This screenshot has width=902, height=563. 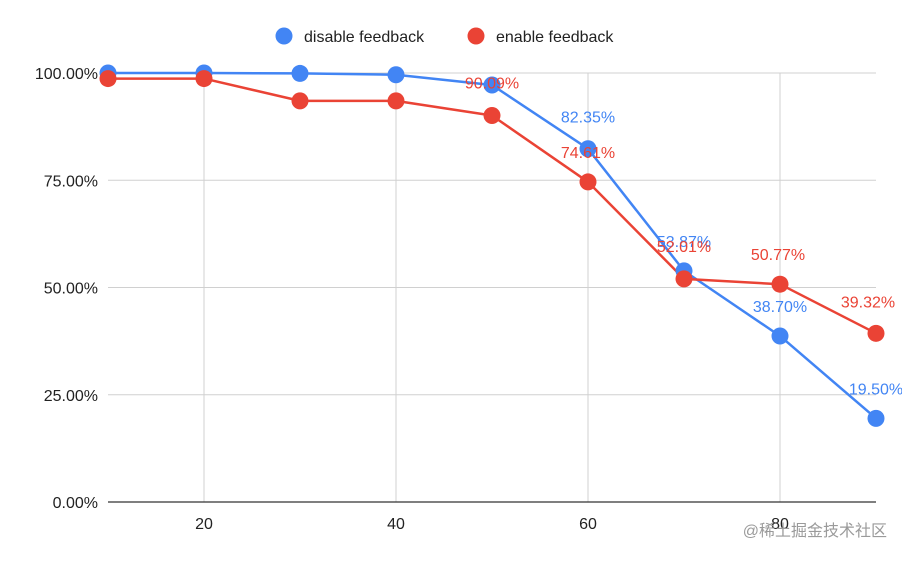 I want to click on x-tick-label: 60, so click(x=588, y=524).